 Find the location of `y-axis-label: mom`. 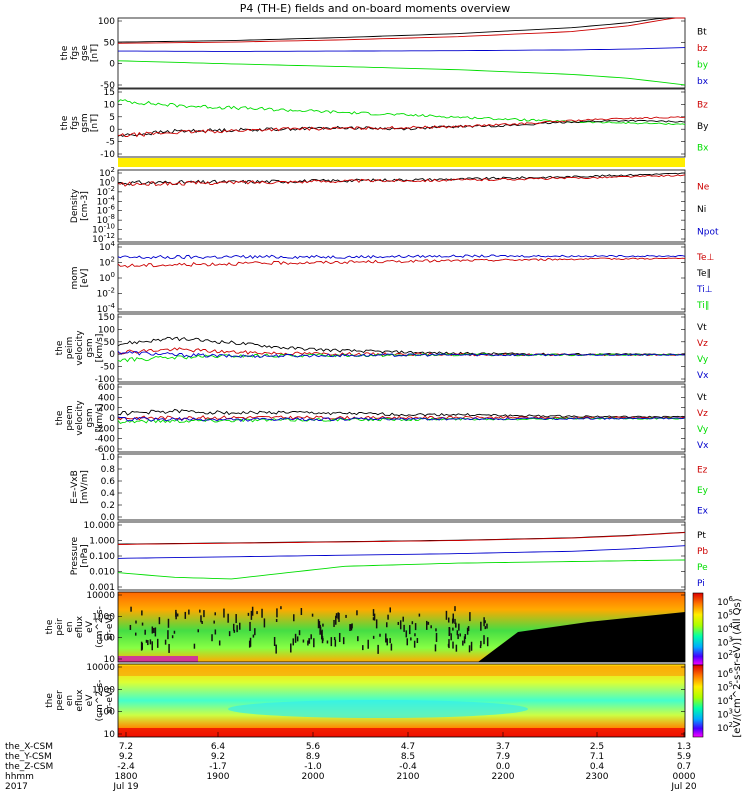

y-axis-label: mom is located at coordinates (75, 277).